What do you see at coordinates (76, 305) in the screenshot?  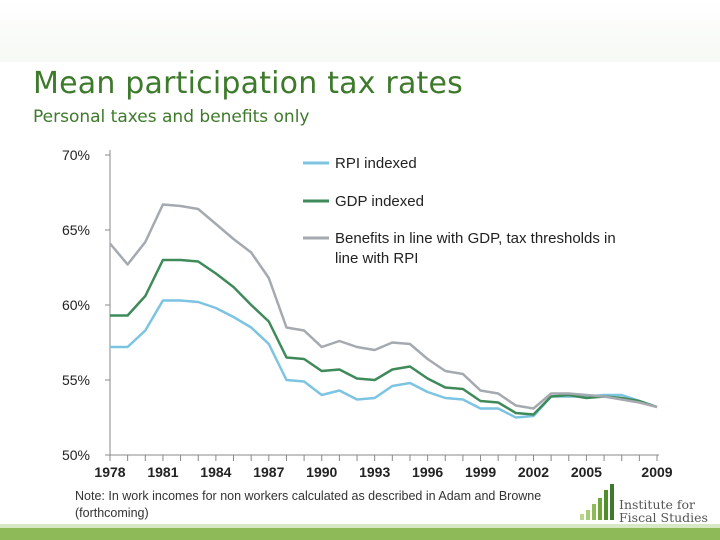 I see `y-tick-label: 60%` at bounding box center [76, 305].